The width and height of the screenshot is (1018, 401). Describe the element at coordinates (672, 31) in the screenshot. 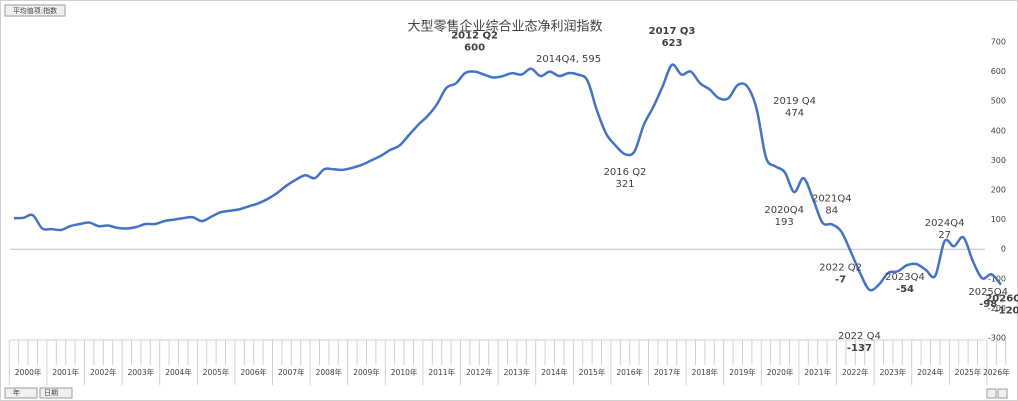

I see `annotation-label: 2017 Q3` at that location.